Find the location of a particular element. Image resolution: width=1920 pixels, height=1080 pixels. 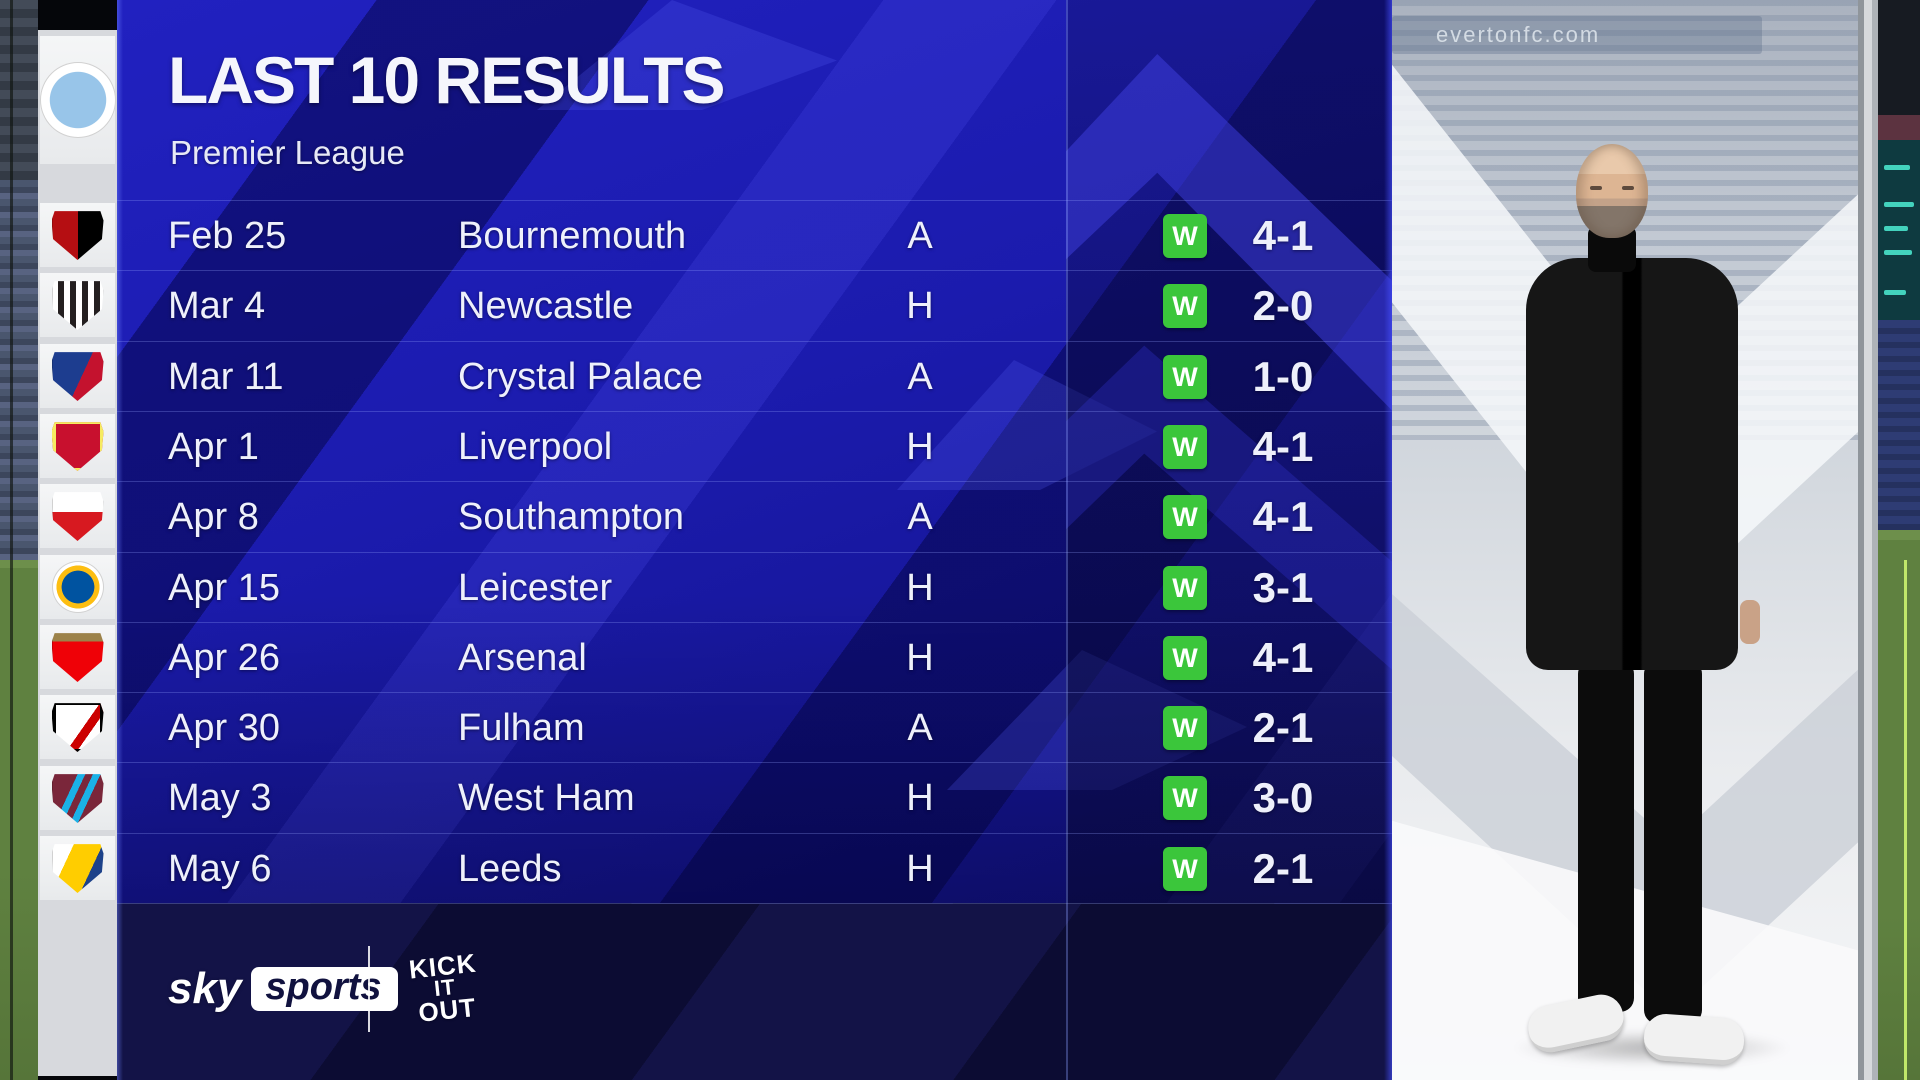

stadium-watermark: evertonfc.com is located at coordinates (1518, 34).